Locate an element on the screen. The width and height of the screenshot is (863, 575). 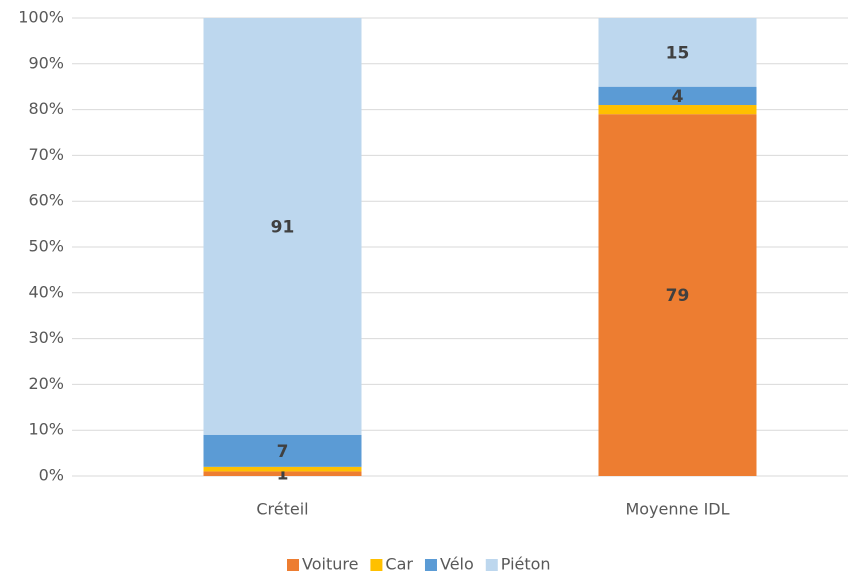
y-tick-label: 90% is located at coordinates (46, 62).